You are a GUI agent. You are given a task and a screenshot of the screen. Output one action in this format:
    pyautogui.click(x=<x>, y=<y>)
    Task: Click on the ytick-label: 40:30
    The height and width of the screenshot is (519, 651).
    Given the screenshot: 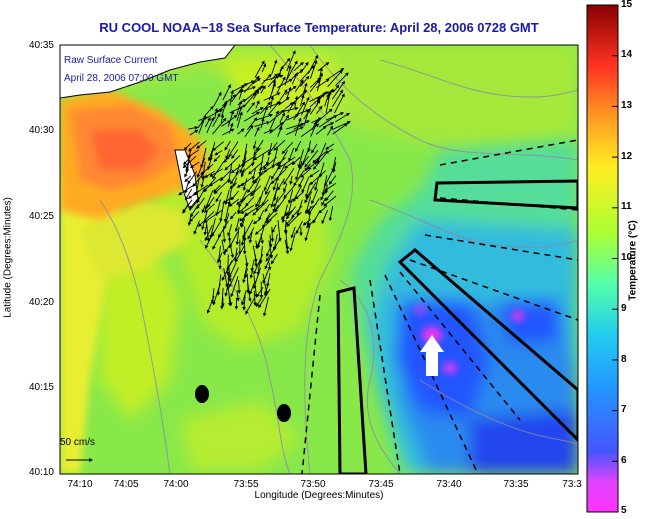 What is the action you would take?
    pyautogui.click(x=41, y=130)
    